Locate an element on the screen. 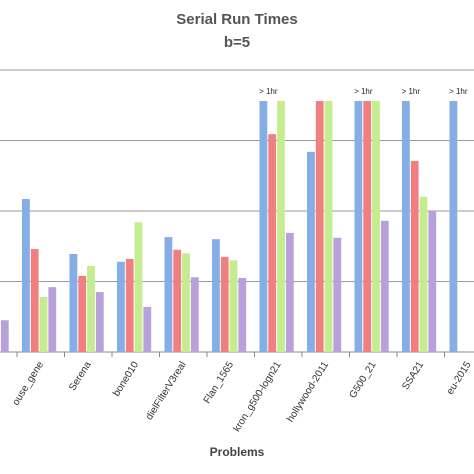  x-tick-label: dielFilterV3real is located at coordinates (166, 391).